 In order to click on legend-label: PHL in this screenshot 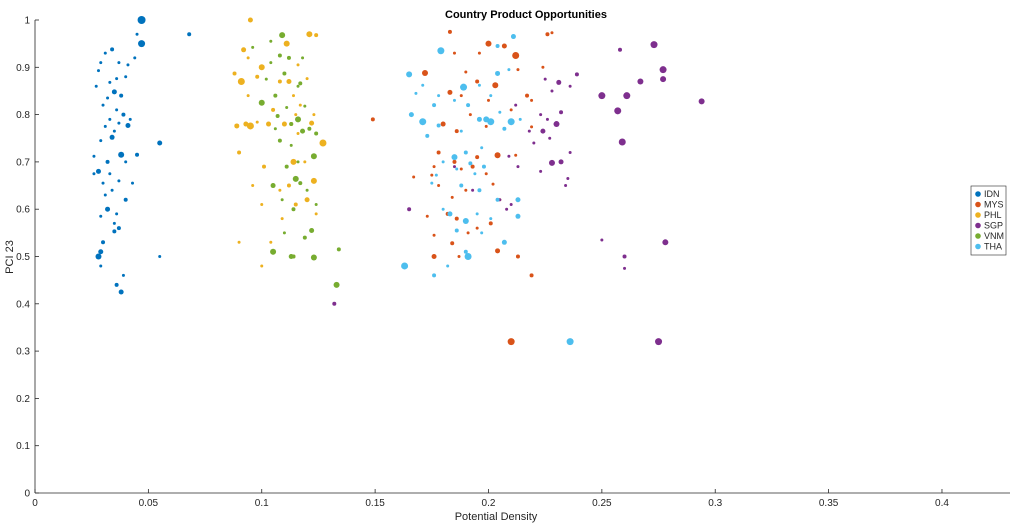, I will do `click(993, 215)`.